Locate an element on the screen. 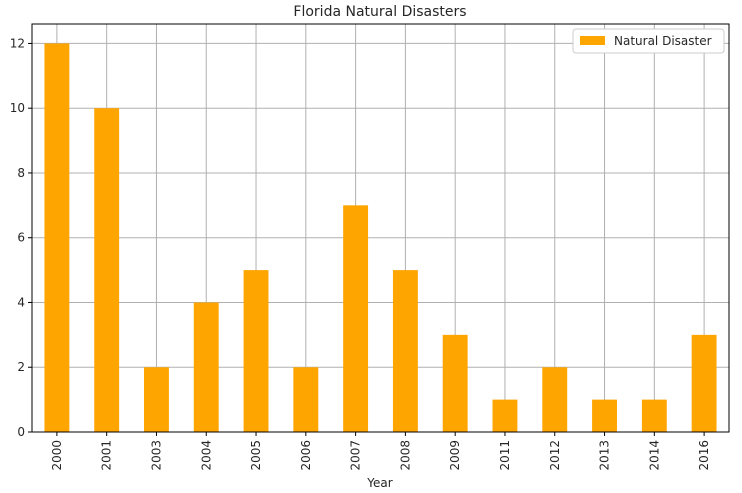 This screenshot has height=493, width=742. x-tick-label: 2006 is located at coordinates (306, 455).